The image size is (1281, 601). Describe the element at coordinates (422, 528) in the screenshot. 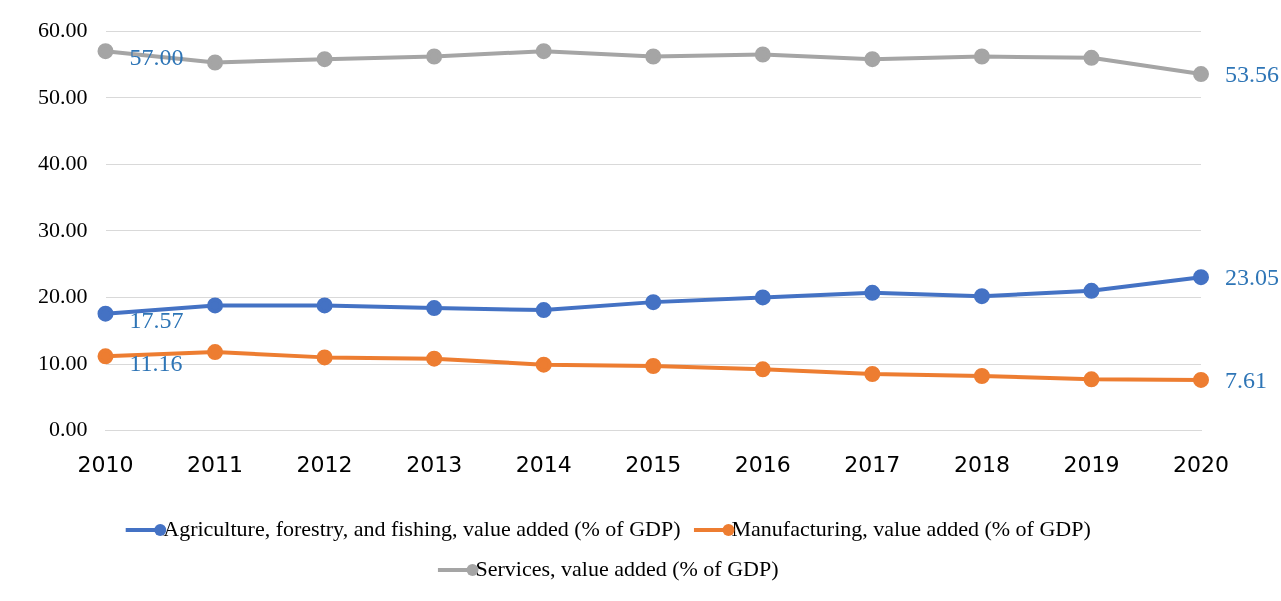

I see `legend-label: Agriculture, forestry, and fishing, value added (% of GDP)` at that location.